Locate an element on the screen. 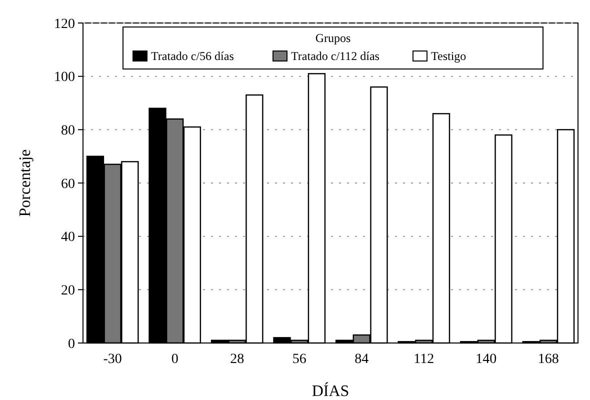 The height and width of the screenshot is (400, 590). legend-label: Tratado c/56 días is located at coordinates (192, 56).